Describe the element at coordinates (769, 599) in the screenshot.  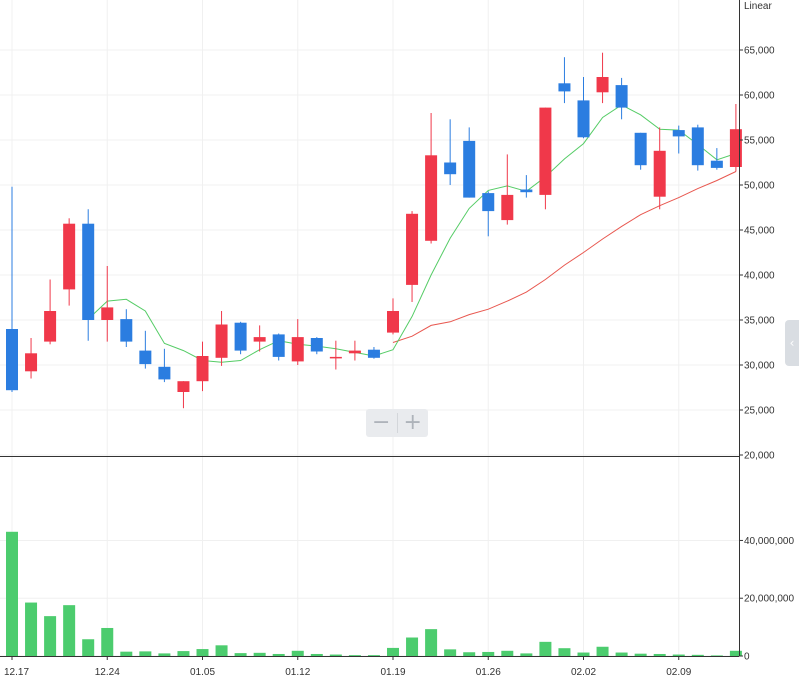
I see `volume-tick-label: 20,000,000` at that location.